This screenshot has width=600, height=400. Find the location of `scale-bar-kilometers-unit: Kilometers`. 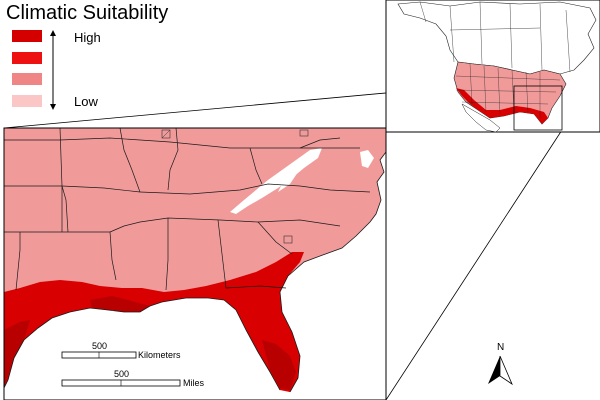

scale-bar-kilometers-unit: Kilometers is located at coordinates (159, 355).